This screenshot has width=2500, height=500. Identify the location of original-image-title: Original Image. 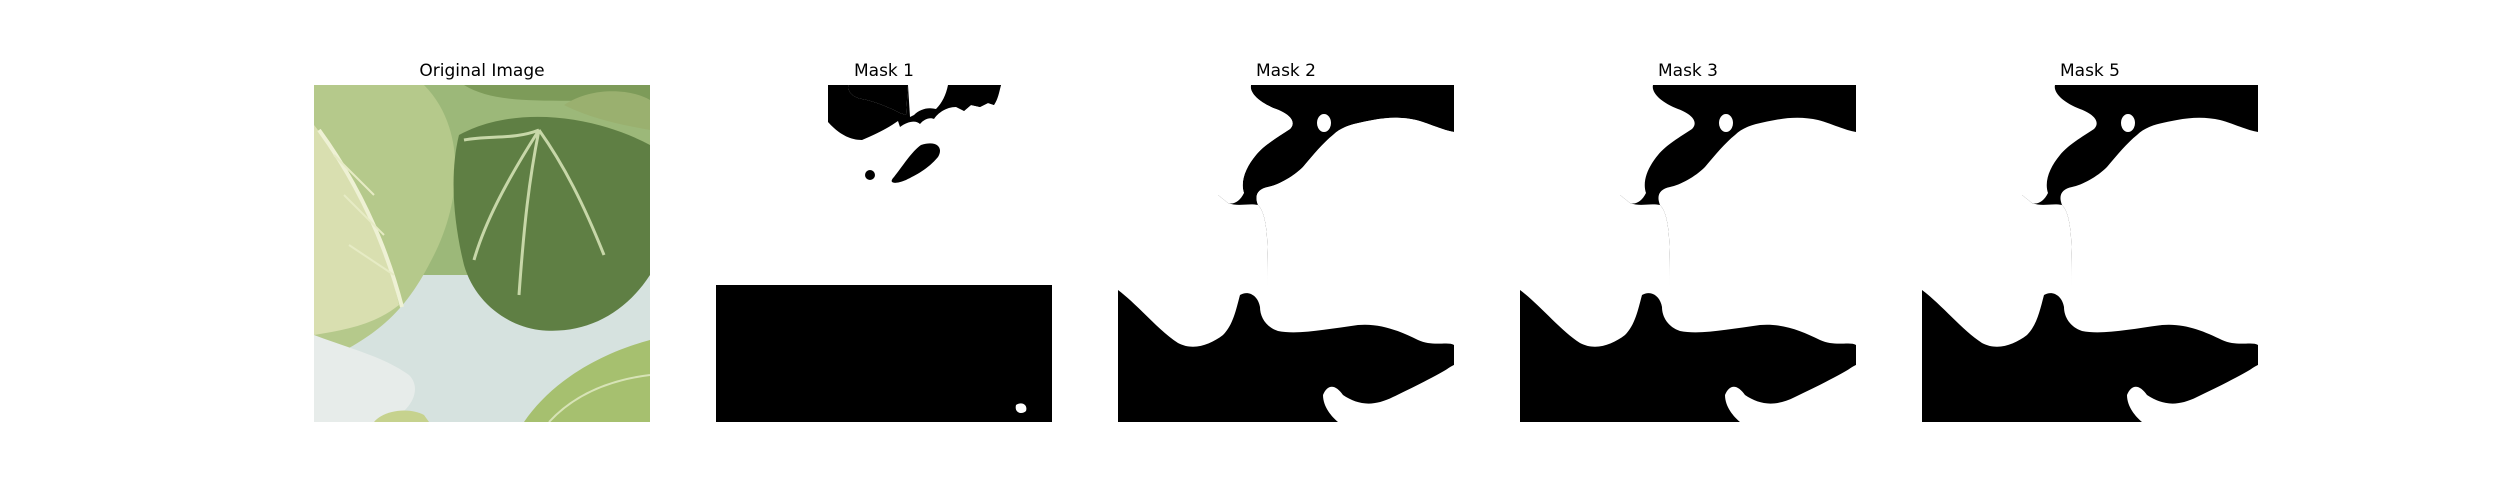
(482, 71).